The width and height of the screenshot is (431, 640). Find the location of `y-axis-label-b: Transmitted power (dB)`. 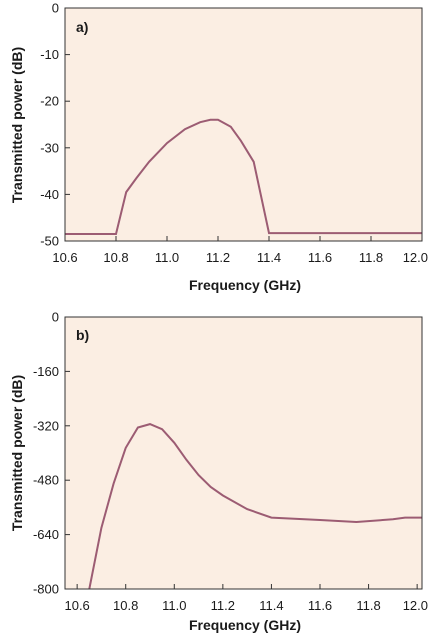

y-axis-label-b: Transmitted power (dB) is located at coordinates (17, 453).